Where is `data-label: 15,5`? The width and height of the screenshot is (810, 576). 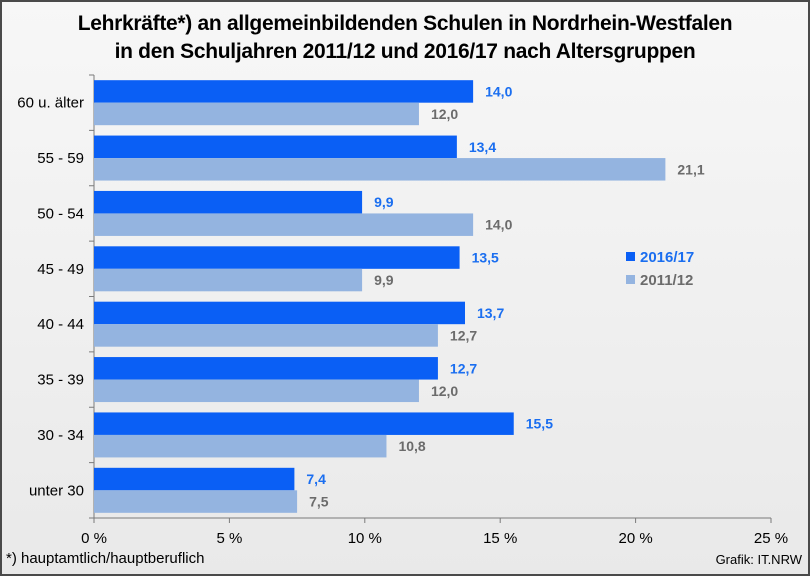 data-label: 15,5 is located at coordinates (539, 424).